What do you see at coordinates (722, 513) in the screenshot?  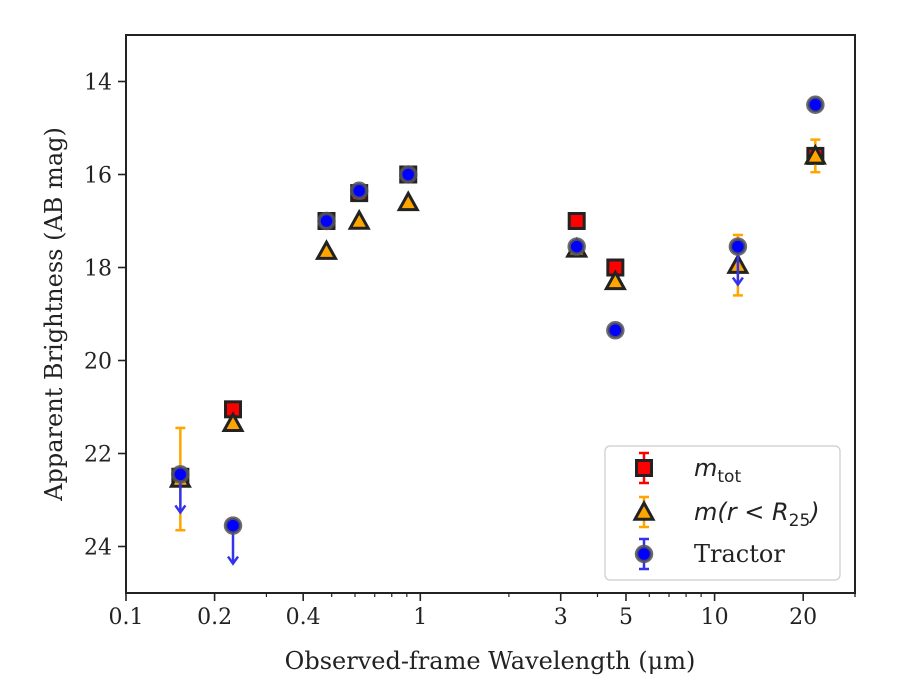 I see `legend-box` at bounding box center [722, 513].